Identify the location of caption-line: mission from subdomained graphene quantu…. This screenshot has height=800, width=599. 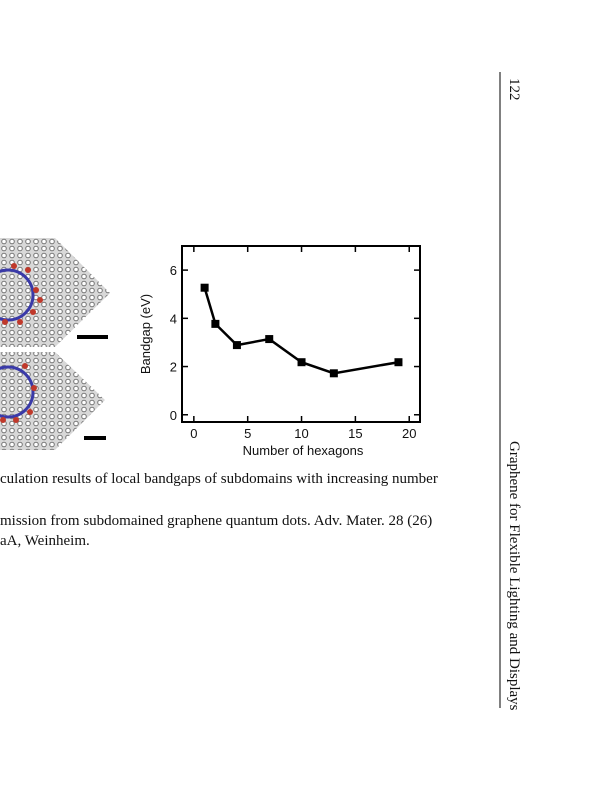
(216, 521).